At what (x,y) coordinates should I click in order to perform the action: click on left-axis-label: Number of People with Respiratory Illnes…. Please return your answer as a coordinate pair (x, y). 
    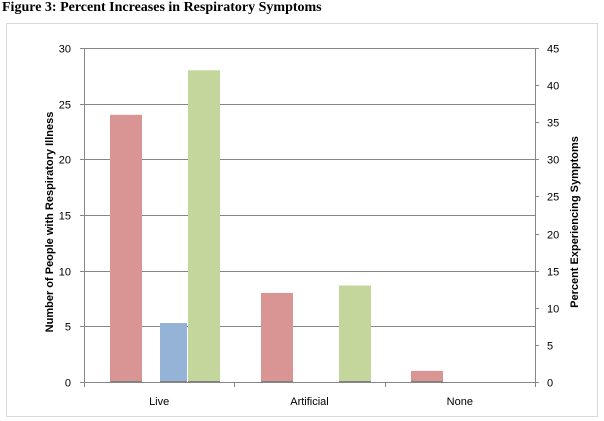
    Looking at the image, I should click on (50, 222).